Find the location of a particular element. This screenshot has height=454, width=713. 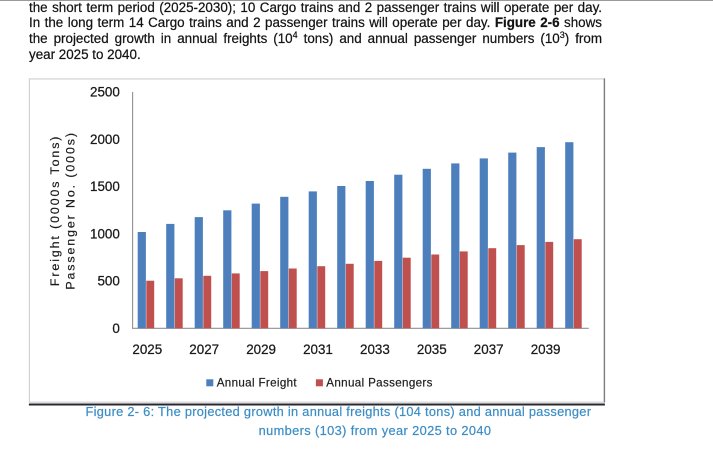

svg-text: 2031 is located at coordinates (318, 349).